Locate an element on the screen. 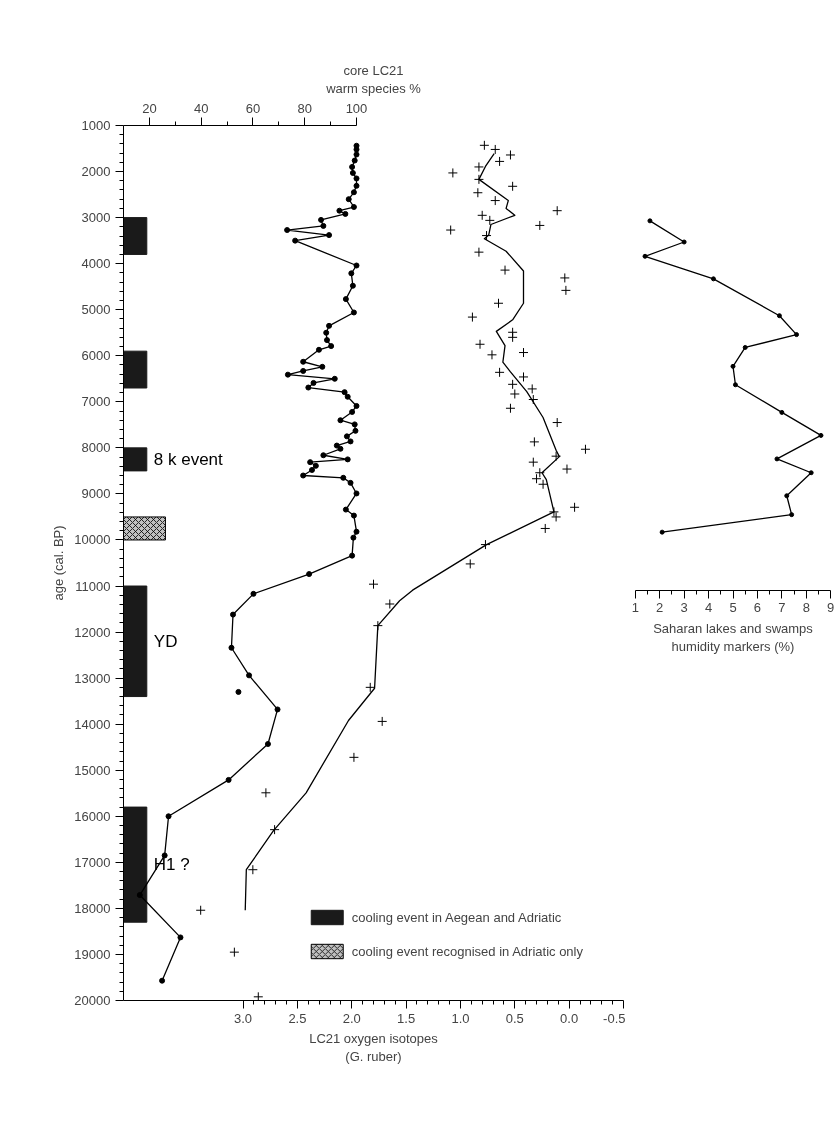 This screenshot has height=1141, width=835. x2-tick-label: 20 is located at coordinates (149, 108).